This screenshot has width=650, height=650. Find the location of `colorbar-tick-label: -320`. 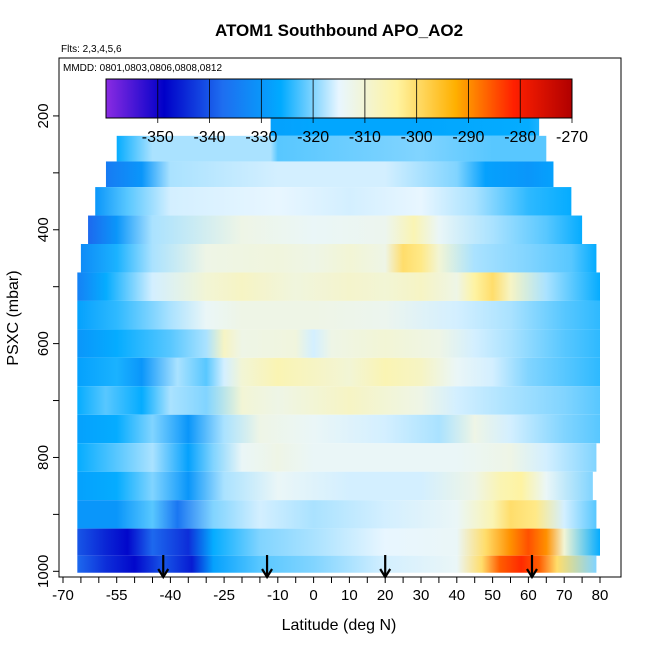

colorbar-tick-label: -320 is located at coordinates (313, 137).